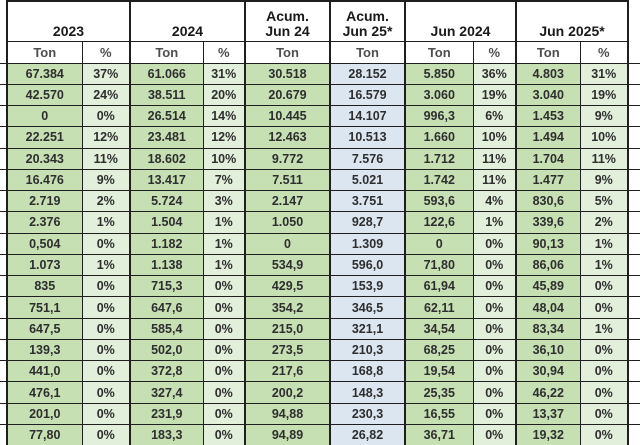 This screenshot has height=445, width=640. Describe the element at coordinates (44, 222) in the screenshot. I see `table-cell: 2.376` at that location.